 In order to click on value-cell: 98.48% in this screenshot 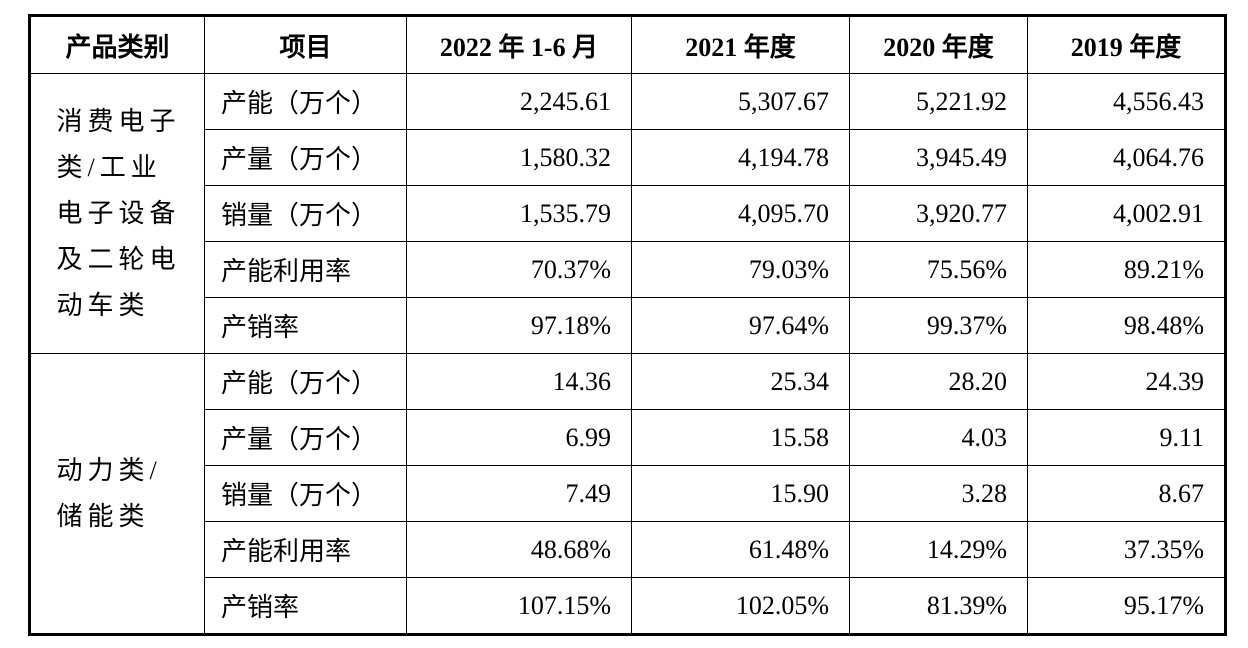, I will do `click(1126, 325)`.